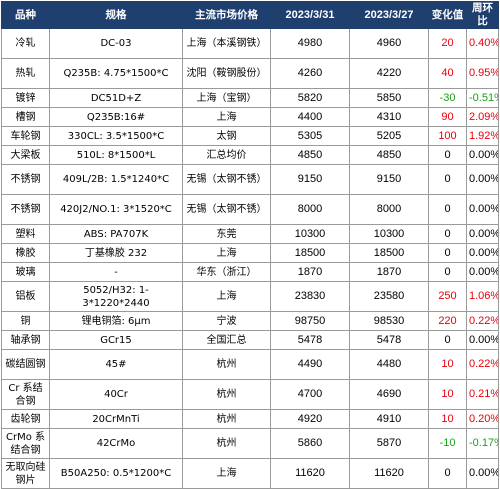 The width and height of the screenshot is (500, 489). Describe the element at coordinates (116, 155) in the screenshot. I see `cell-spec: 510L: 8*1500*L` at that location.